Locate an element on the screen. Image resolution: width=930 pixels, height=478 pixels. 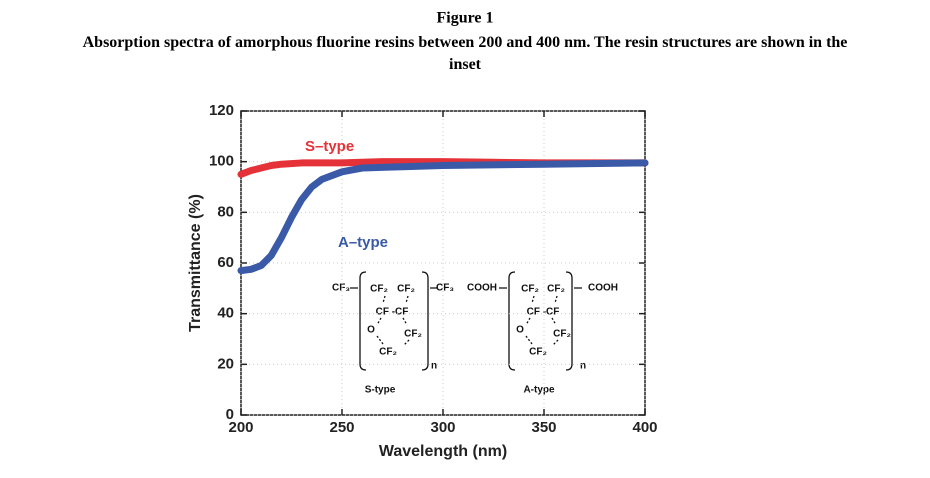
x-tick-label: 200 is located at coordinates (240, 427).